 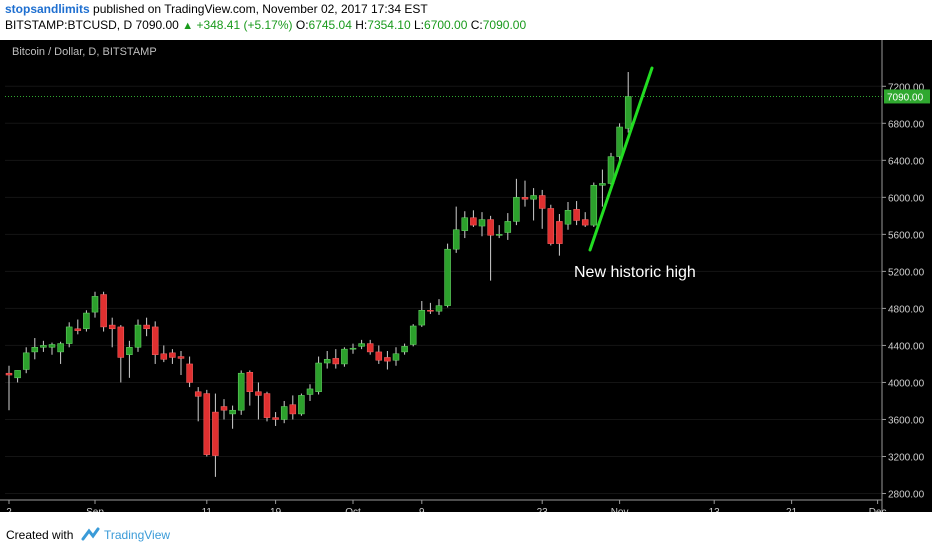 I want to click on high-value: 7354.10, so click(x=389, y=25).